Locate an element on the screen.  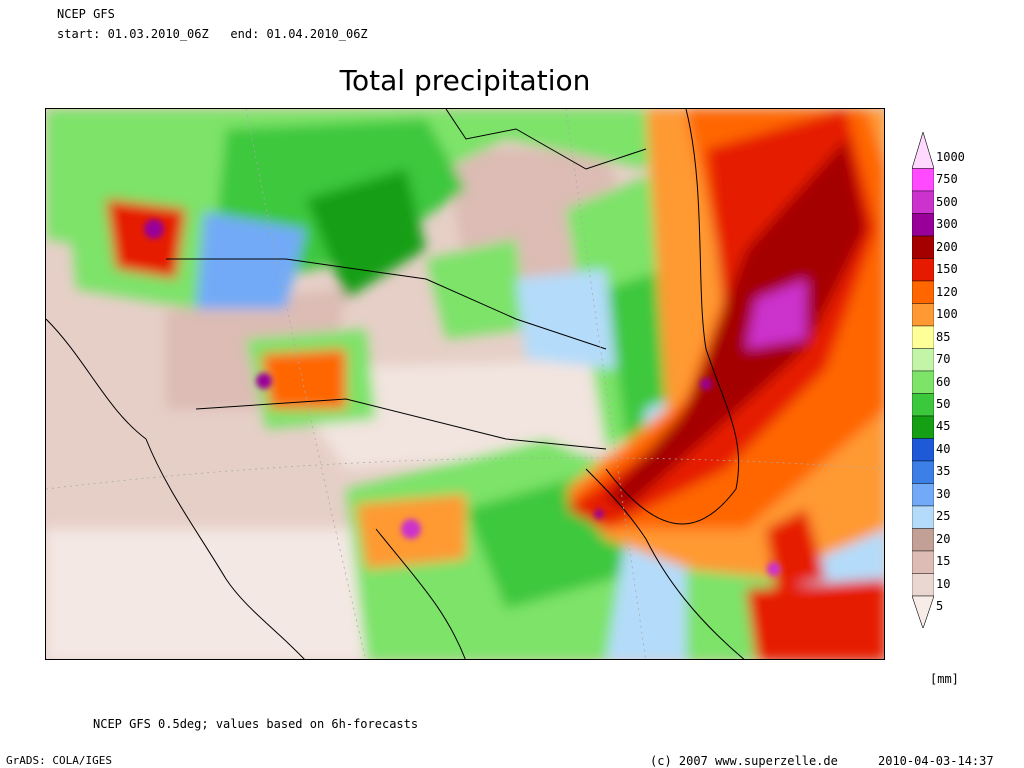
legend-level-label: 15 is located at coordinates (943, 561).